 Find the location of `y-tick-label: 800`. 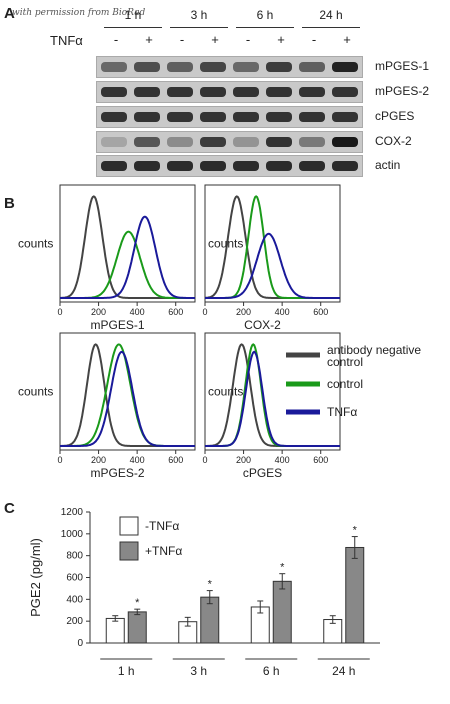

y-tick-label: 800 is located at coordinates (74, 556).